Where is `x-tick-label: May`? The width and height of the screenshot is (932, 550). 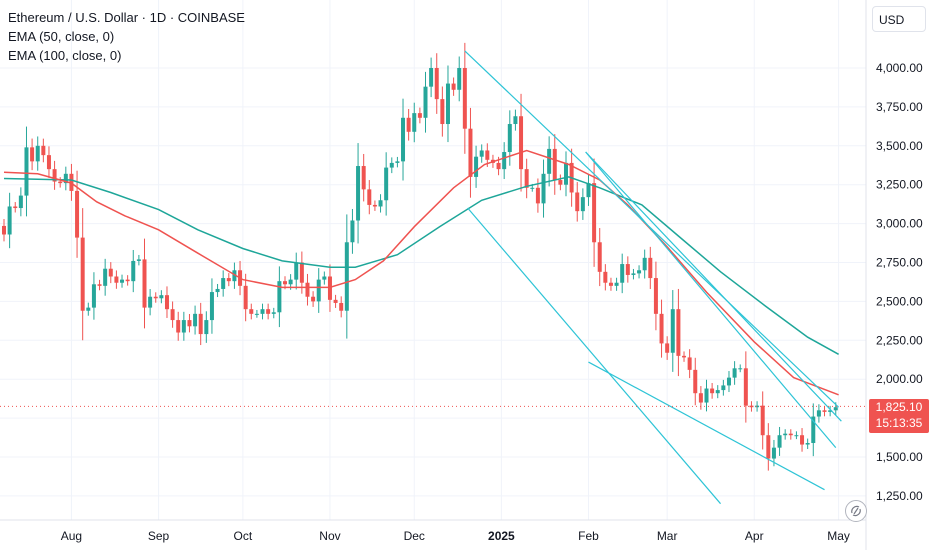 x-tick-label: May is located at coordinates (838, 536).